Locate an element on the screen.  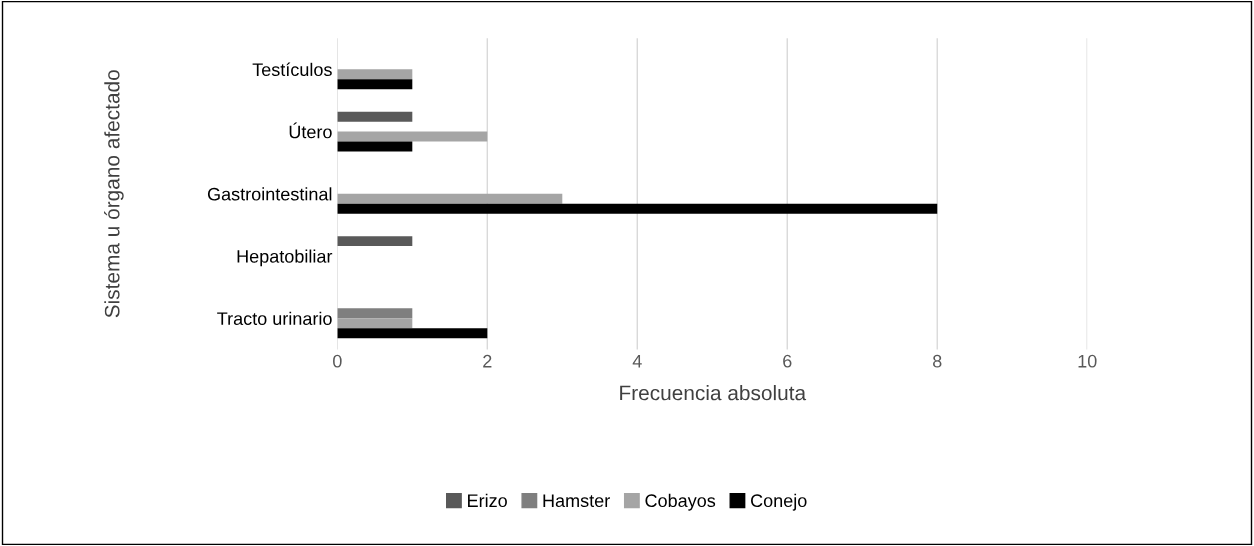
x-tick-label: 0 is located at coordinates (337, 361).